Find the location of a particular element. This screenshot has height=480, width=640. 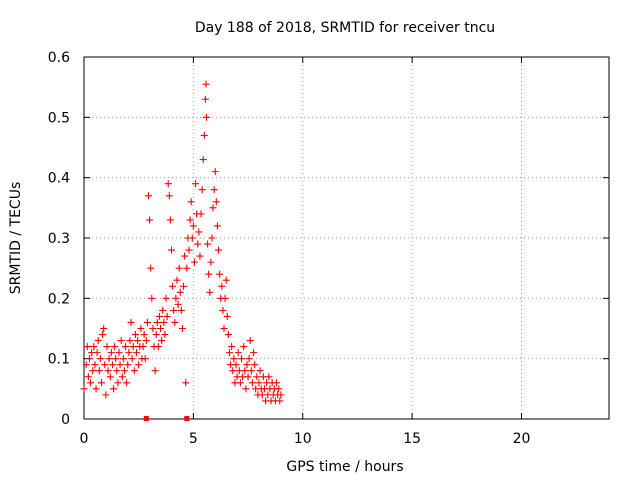

x-tick-label: 15 is located at coordinates (412, 439).